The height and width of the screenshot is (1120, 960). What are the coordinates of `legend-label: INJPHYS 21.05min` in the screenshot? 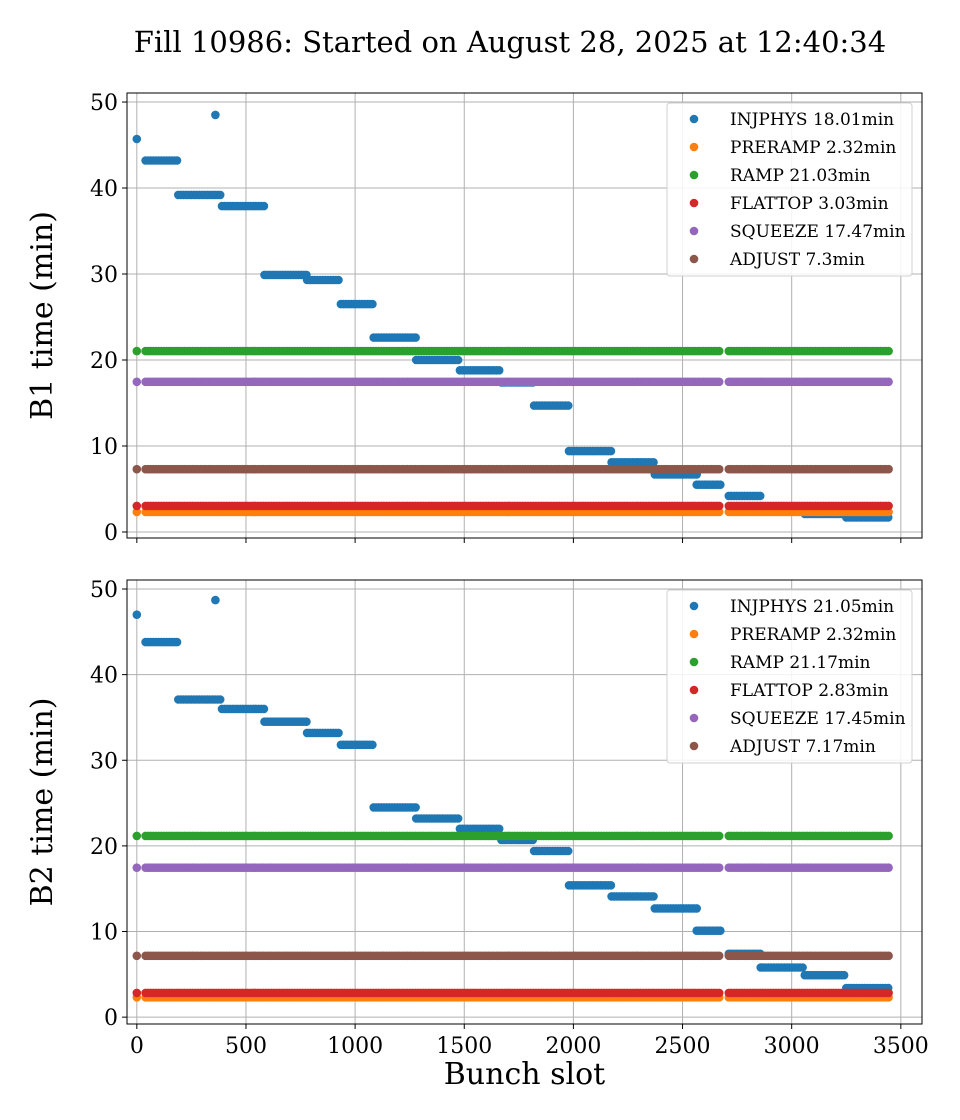 It's located at (812, 607).